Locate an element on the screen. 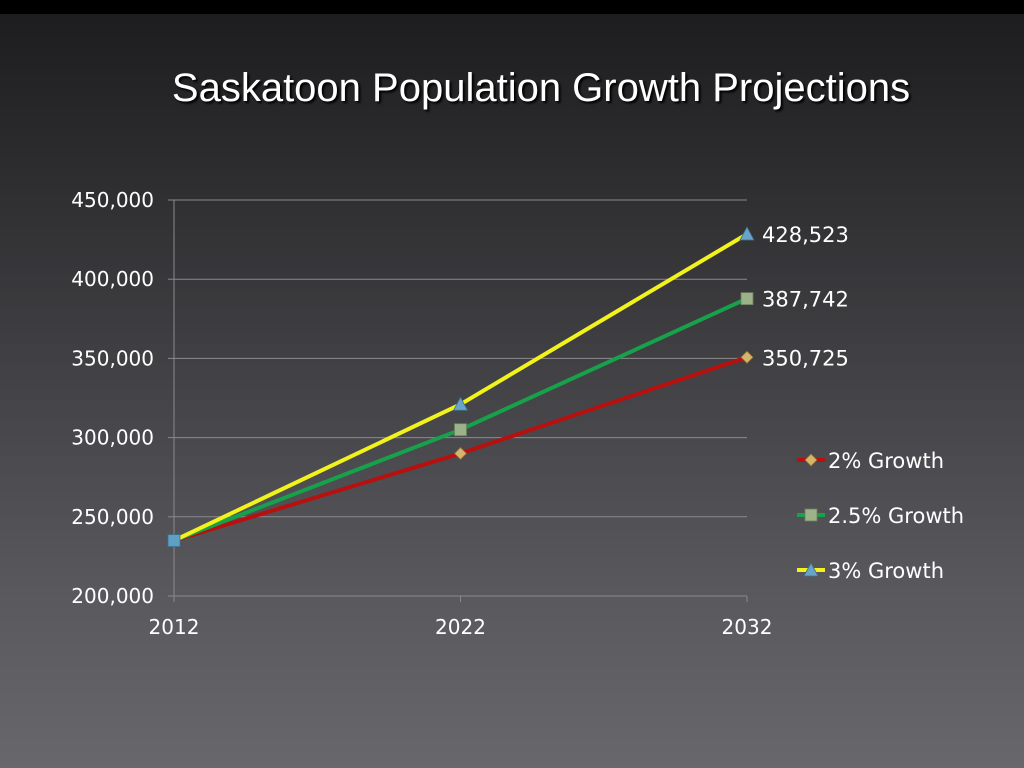 This screenshot has height=768, width=1024. data-point-start is located at coordinates (174, 540).